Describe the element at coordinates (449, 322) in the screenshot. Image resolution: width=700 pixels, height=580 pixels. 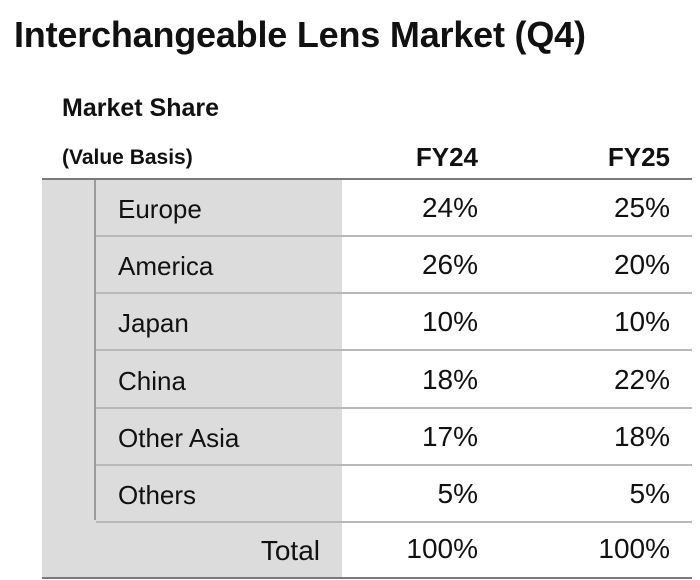
I see `cell-fy24: 10%` at that location.